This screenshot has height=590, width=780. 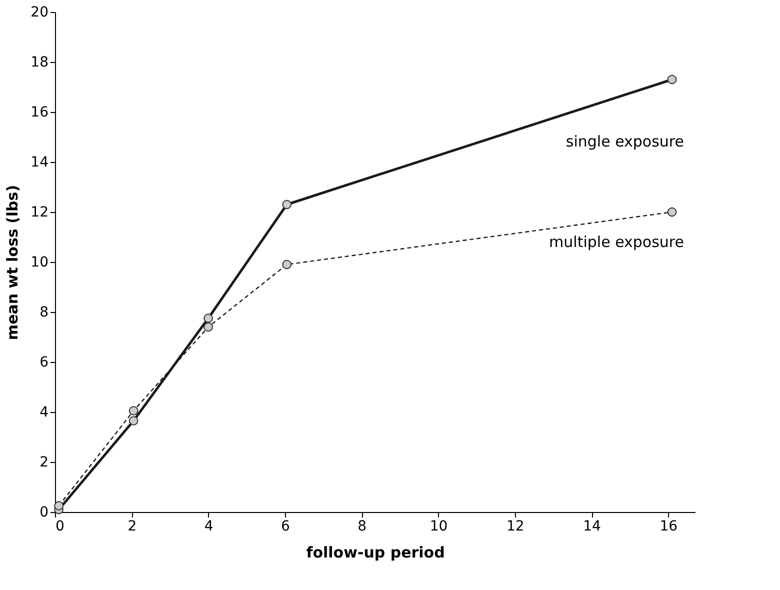 I want to click on y-tick-label: 20, so click(x=39, y=12).